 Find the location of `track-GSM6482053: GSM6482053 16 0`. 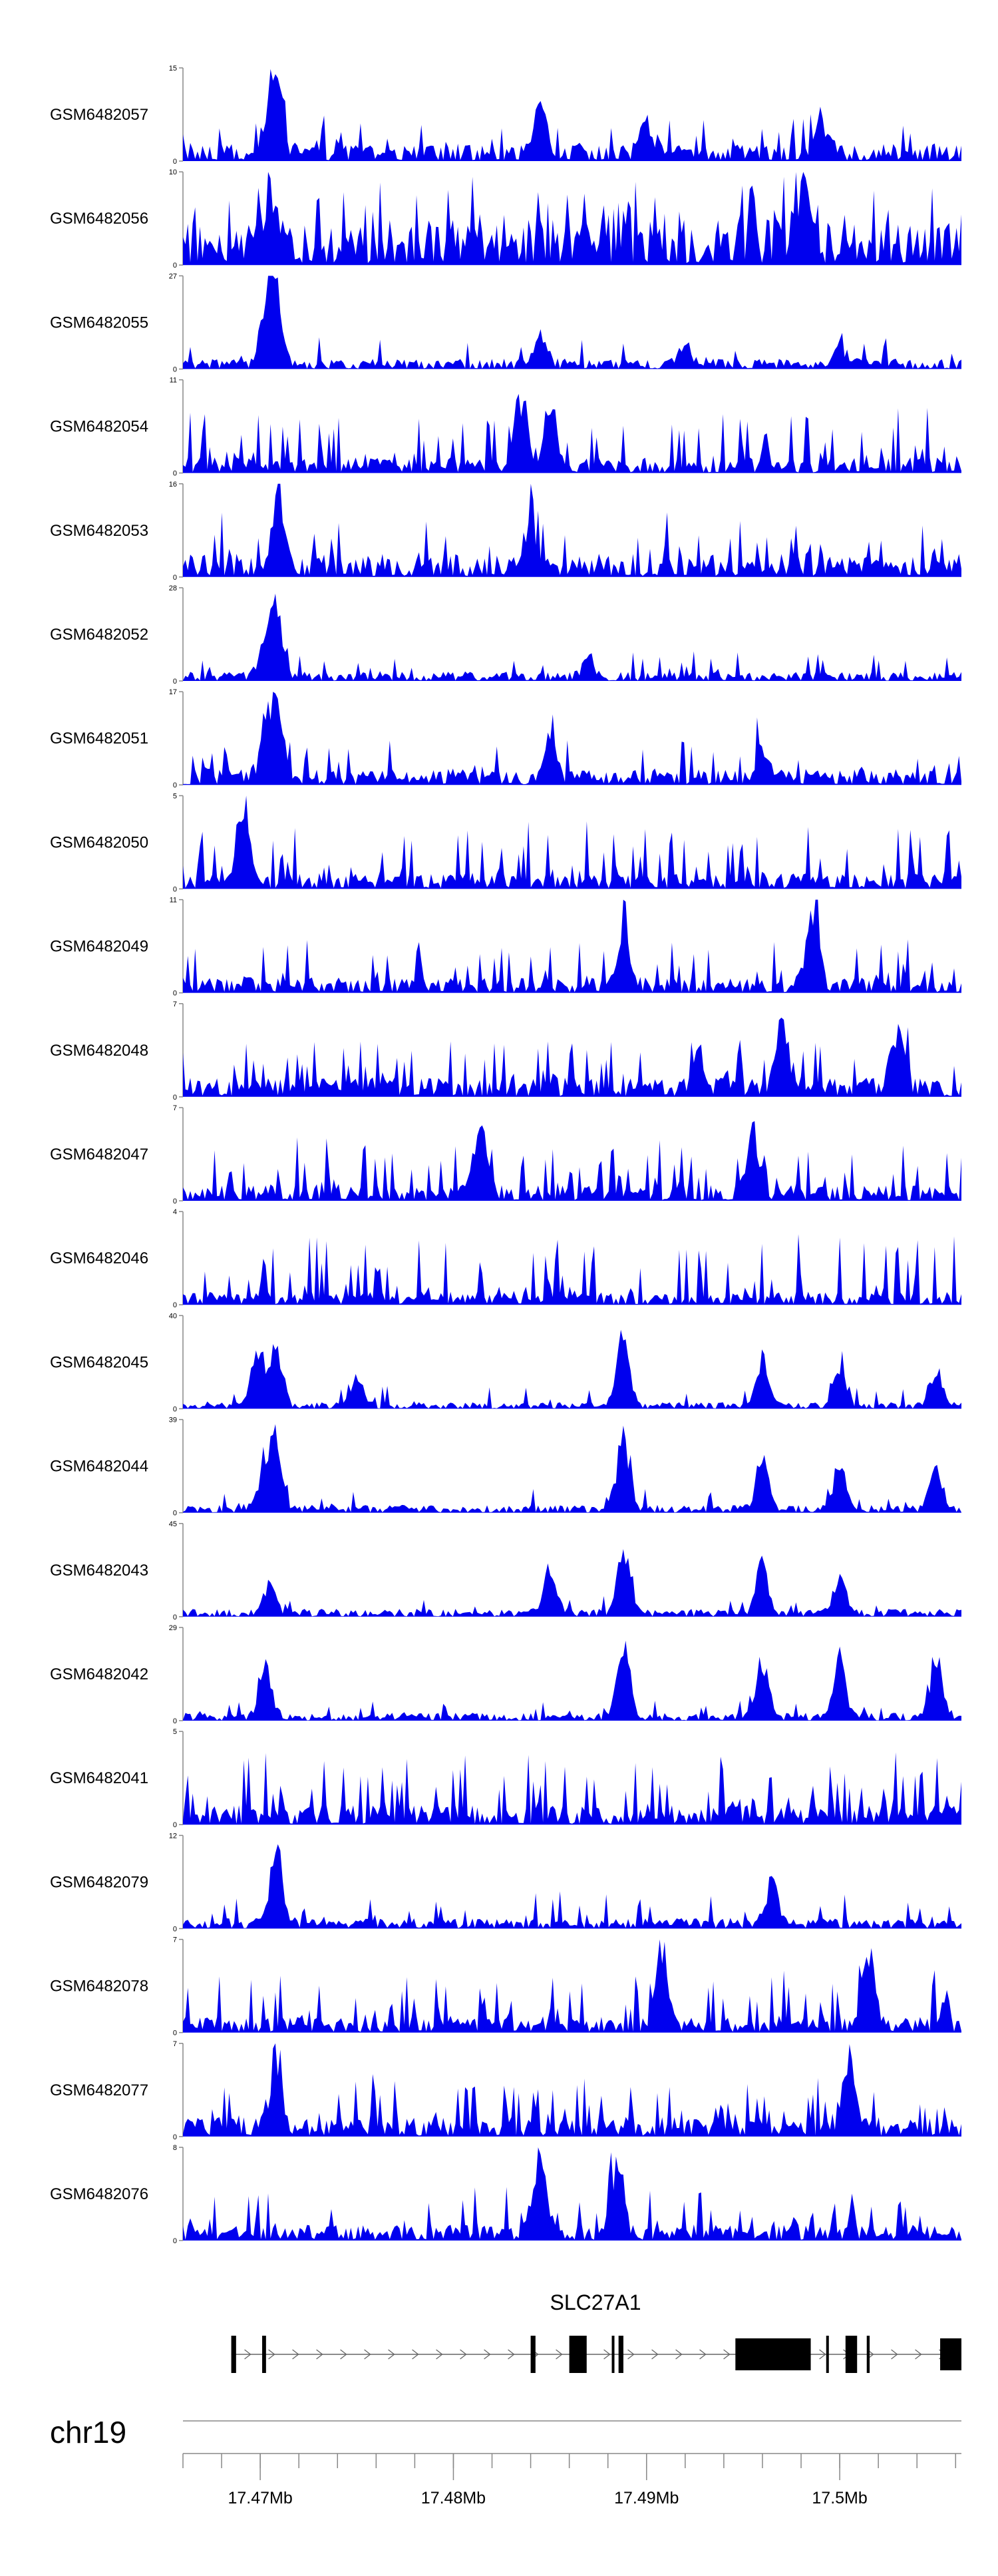

track-GSM6482053: GSM6482053 16 0 is located at coordinates (505, 531).